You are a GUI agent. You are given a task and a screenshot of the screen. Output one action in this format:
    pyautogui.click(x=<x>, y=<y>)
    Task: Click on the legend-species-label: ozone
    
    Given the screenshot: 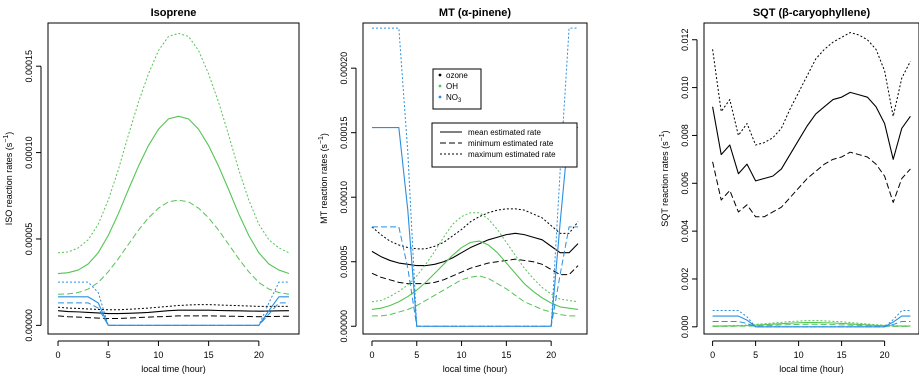 What is the action you would take?
    pyautogui.click(x=457, y=75)
    